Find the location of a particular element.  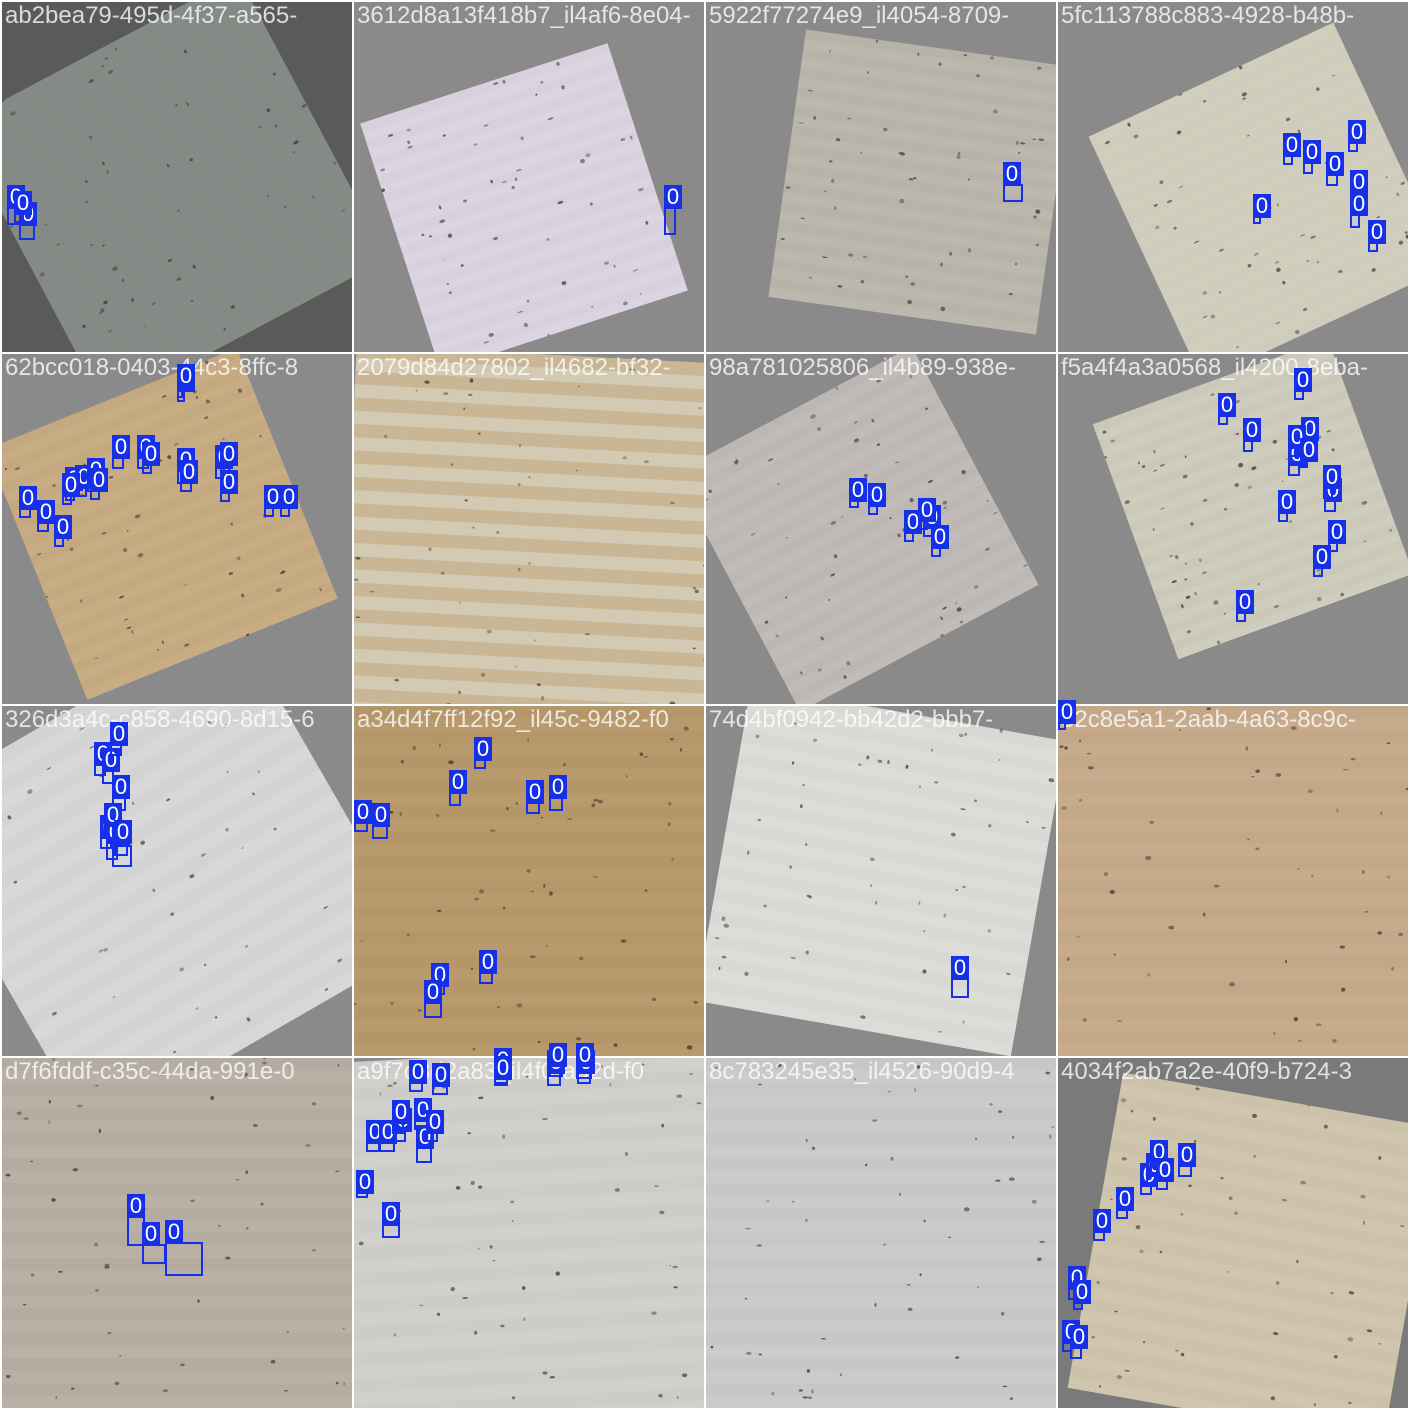

image-tile-9: a34d4f7ff12f92_il45c-9482-f0000000000000 is located at coordinates (529, 896).